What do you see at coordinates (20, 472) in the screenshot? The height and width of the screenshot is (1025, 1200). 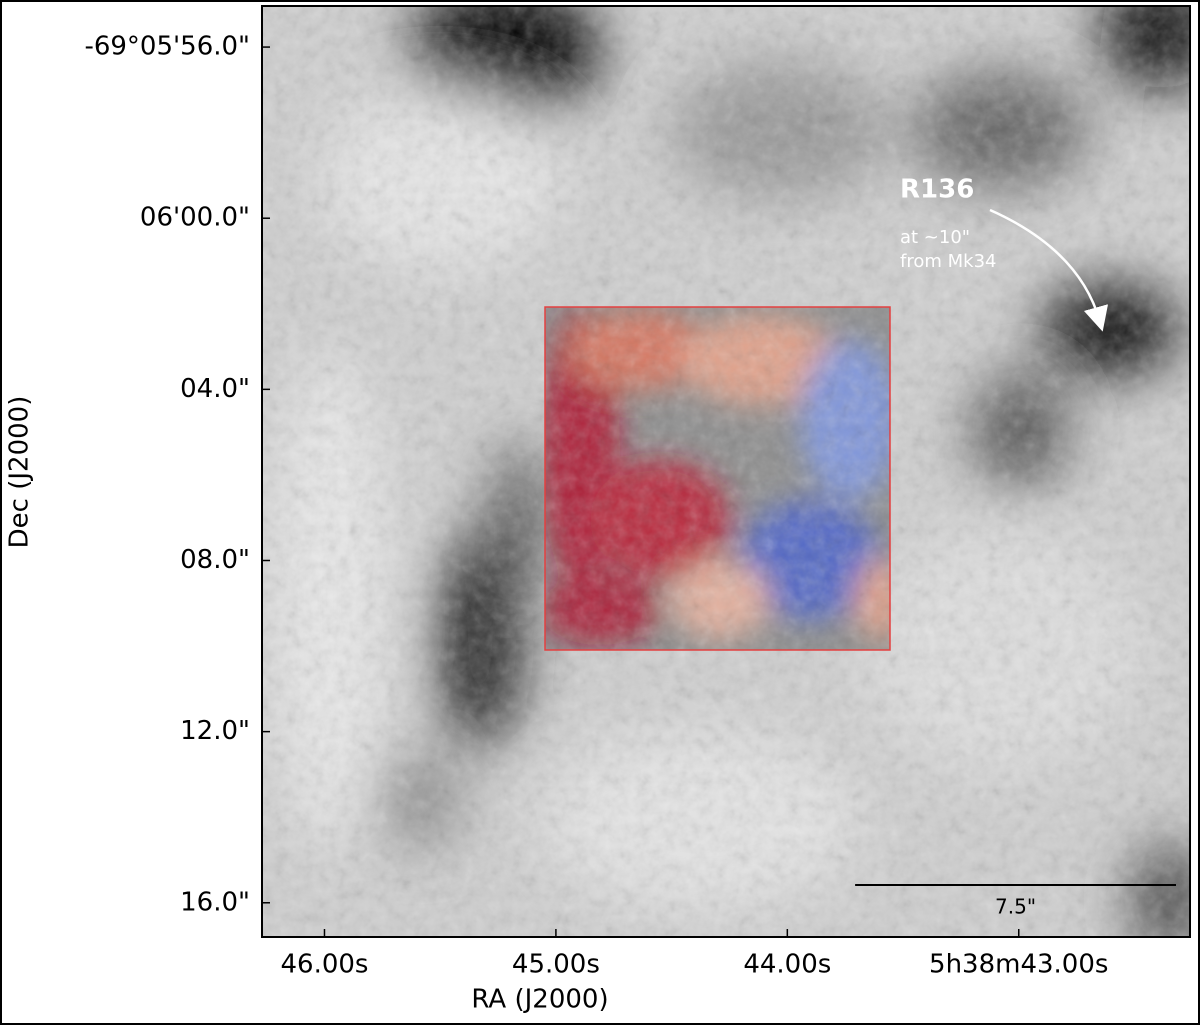 I see `y-axis-label: Dec (J2000)` at bounding box center [20, 472].